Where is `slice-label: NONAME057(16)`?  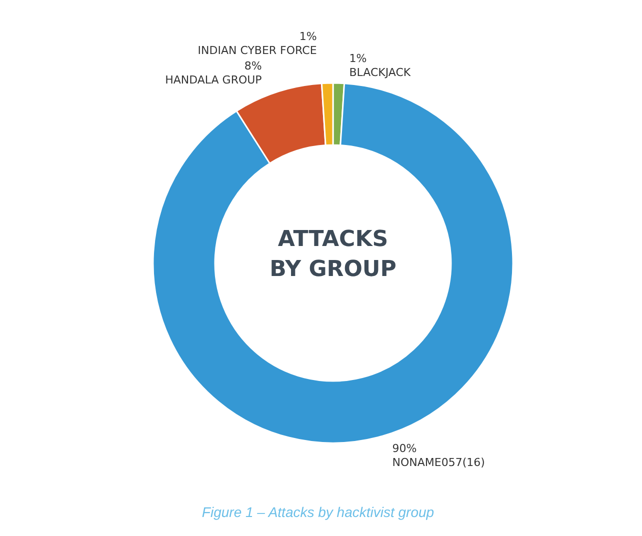
slice-label: NONAME057(16) is located at coordinates (438, 462).